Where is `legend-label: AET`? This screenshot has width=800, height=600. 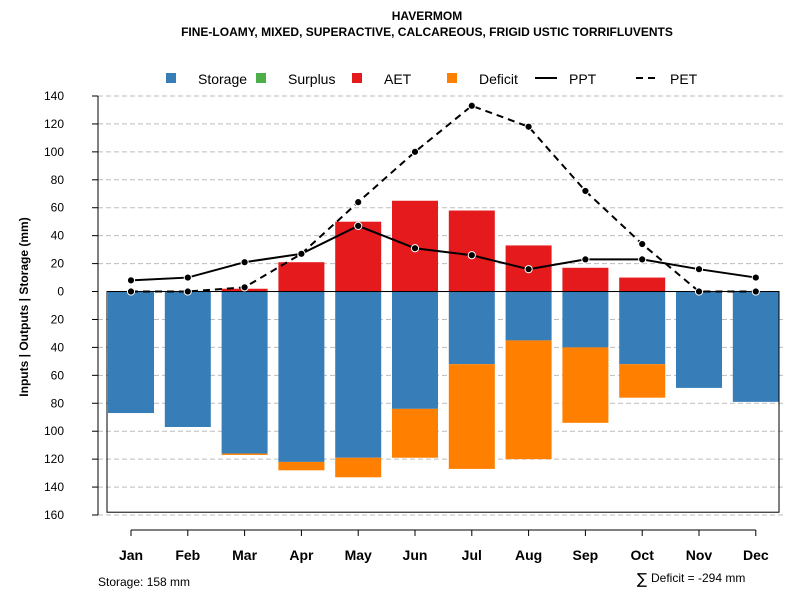 legend-label: AET is located at coordinates (398, 79).